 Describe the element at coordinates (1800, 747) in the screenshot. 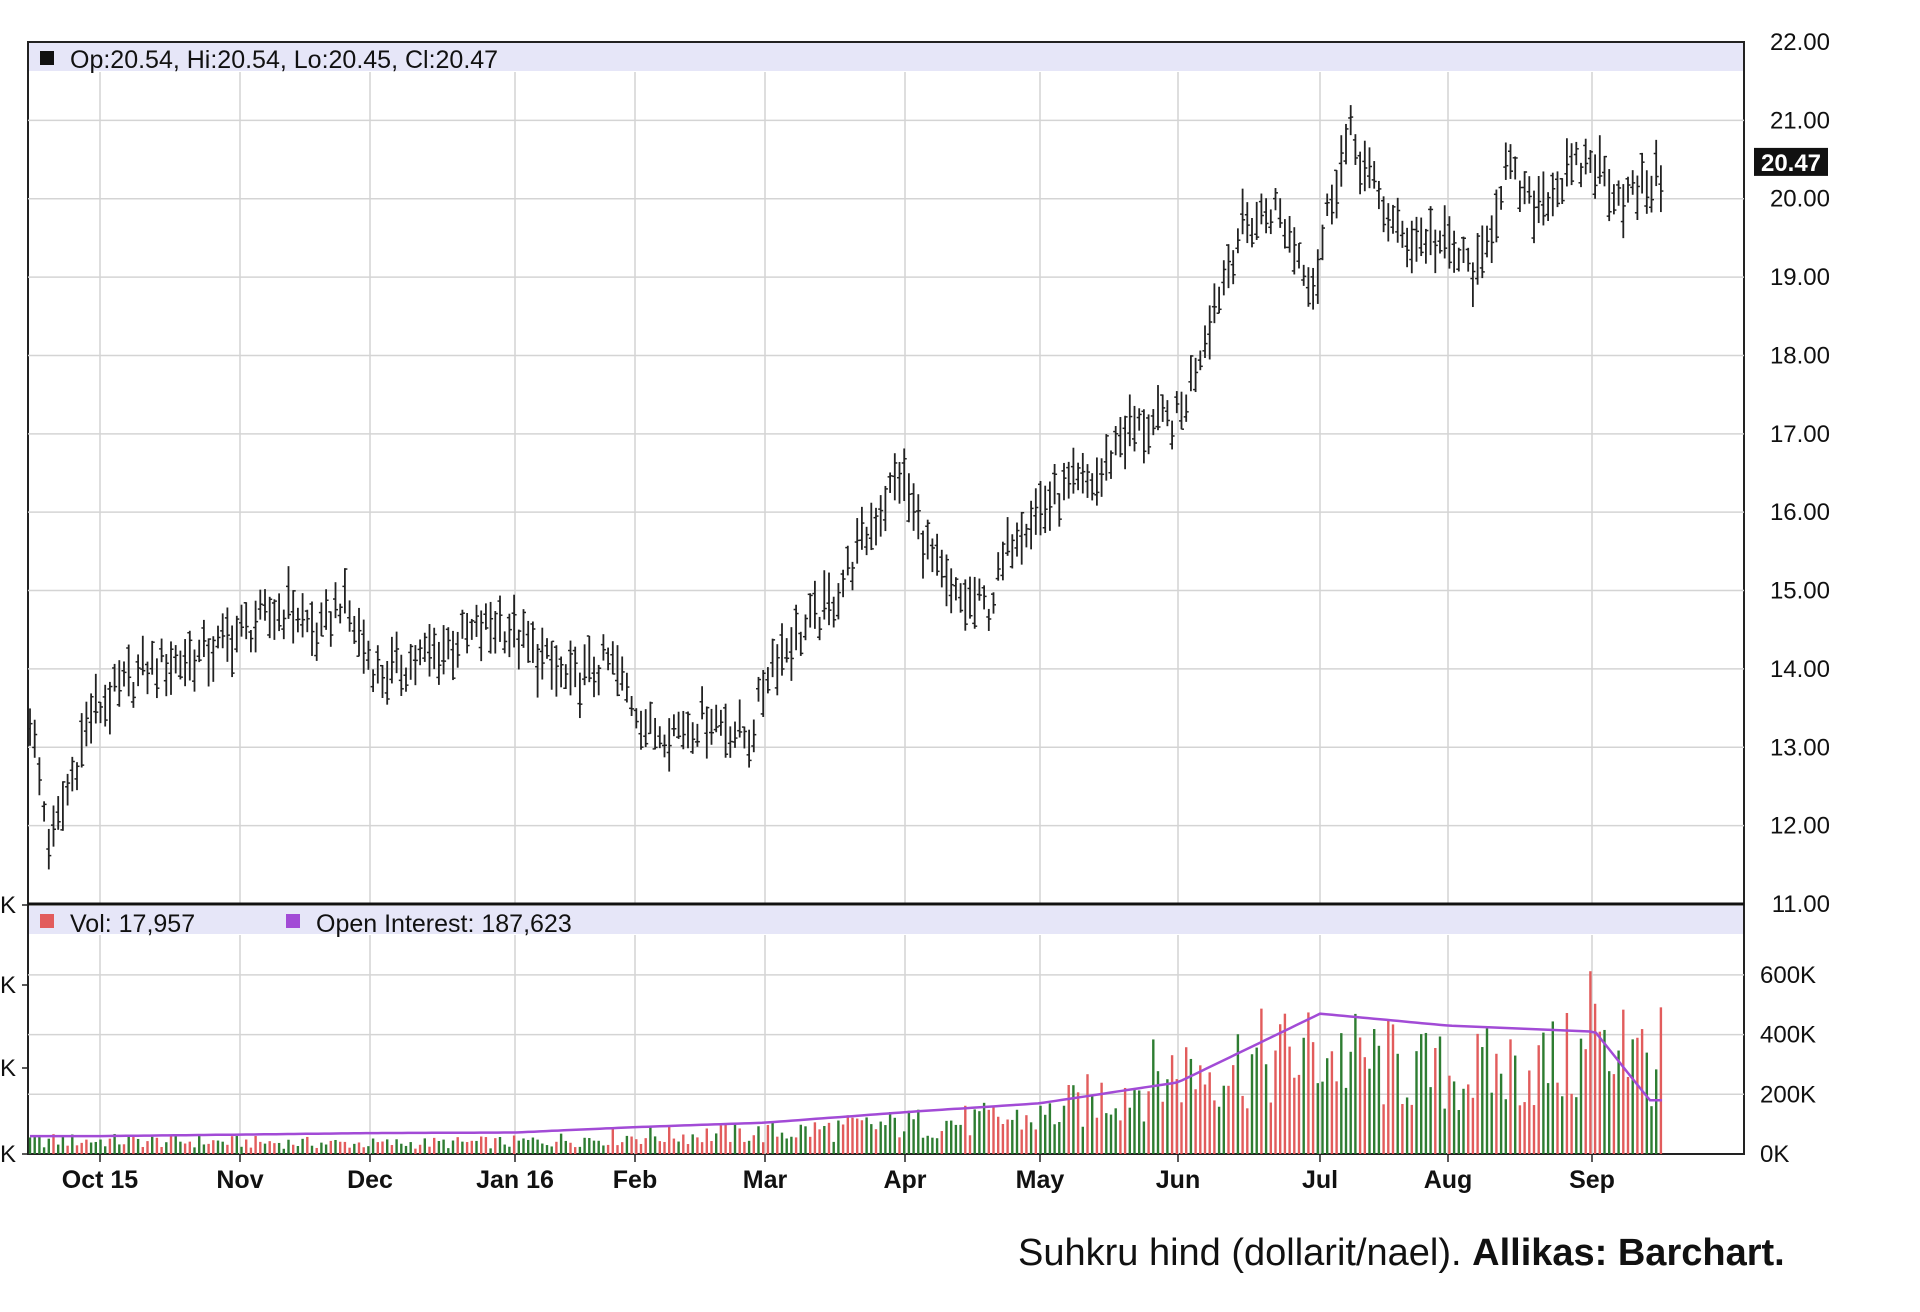

I see `price-y-tick-label: 13.00` at that location.